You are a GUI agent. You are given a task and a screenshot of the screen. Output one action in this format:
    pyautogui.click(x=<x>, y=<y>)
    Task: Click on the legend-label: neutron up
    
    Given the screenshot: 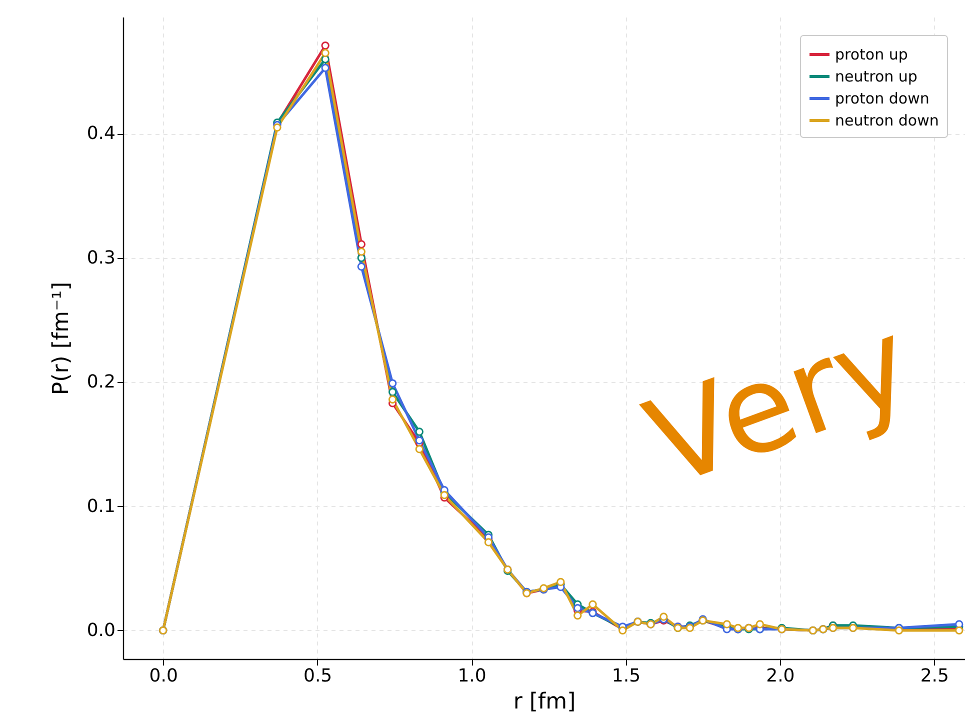 What is the action you would take?
    pyautogui.click(x=876, y=77)
    